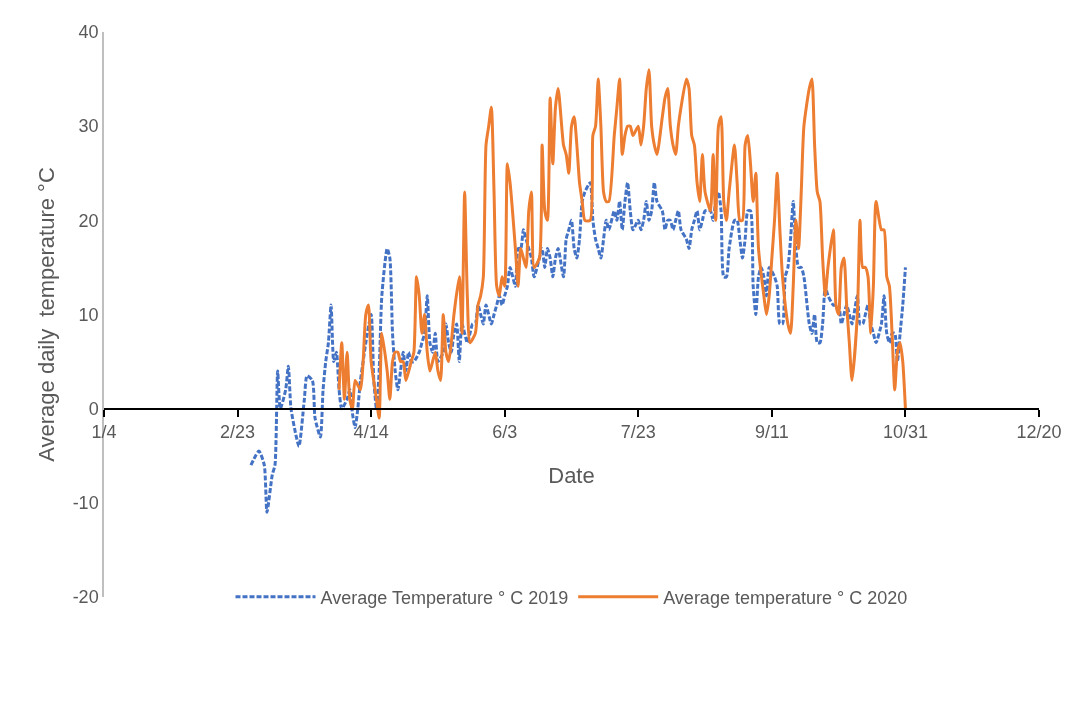 The width and height of the screenshot is (1073, 703). Describe the element at coordinates (238, 432) in the screenshot. I see `x-tick-label: 2/23` at that location.